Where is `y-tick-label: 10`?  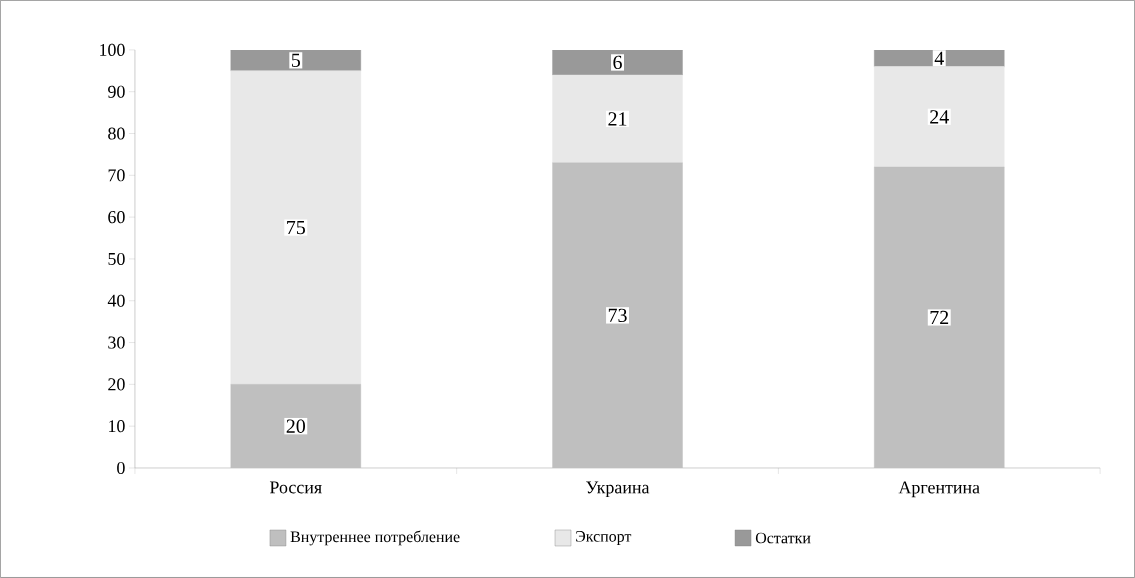
y-tick-label: 10 is located at coordinates (117, 426).